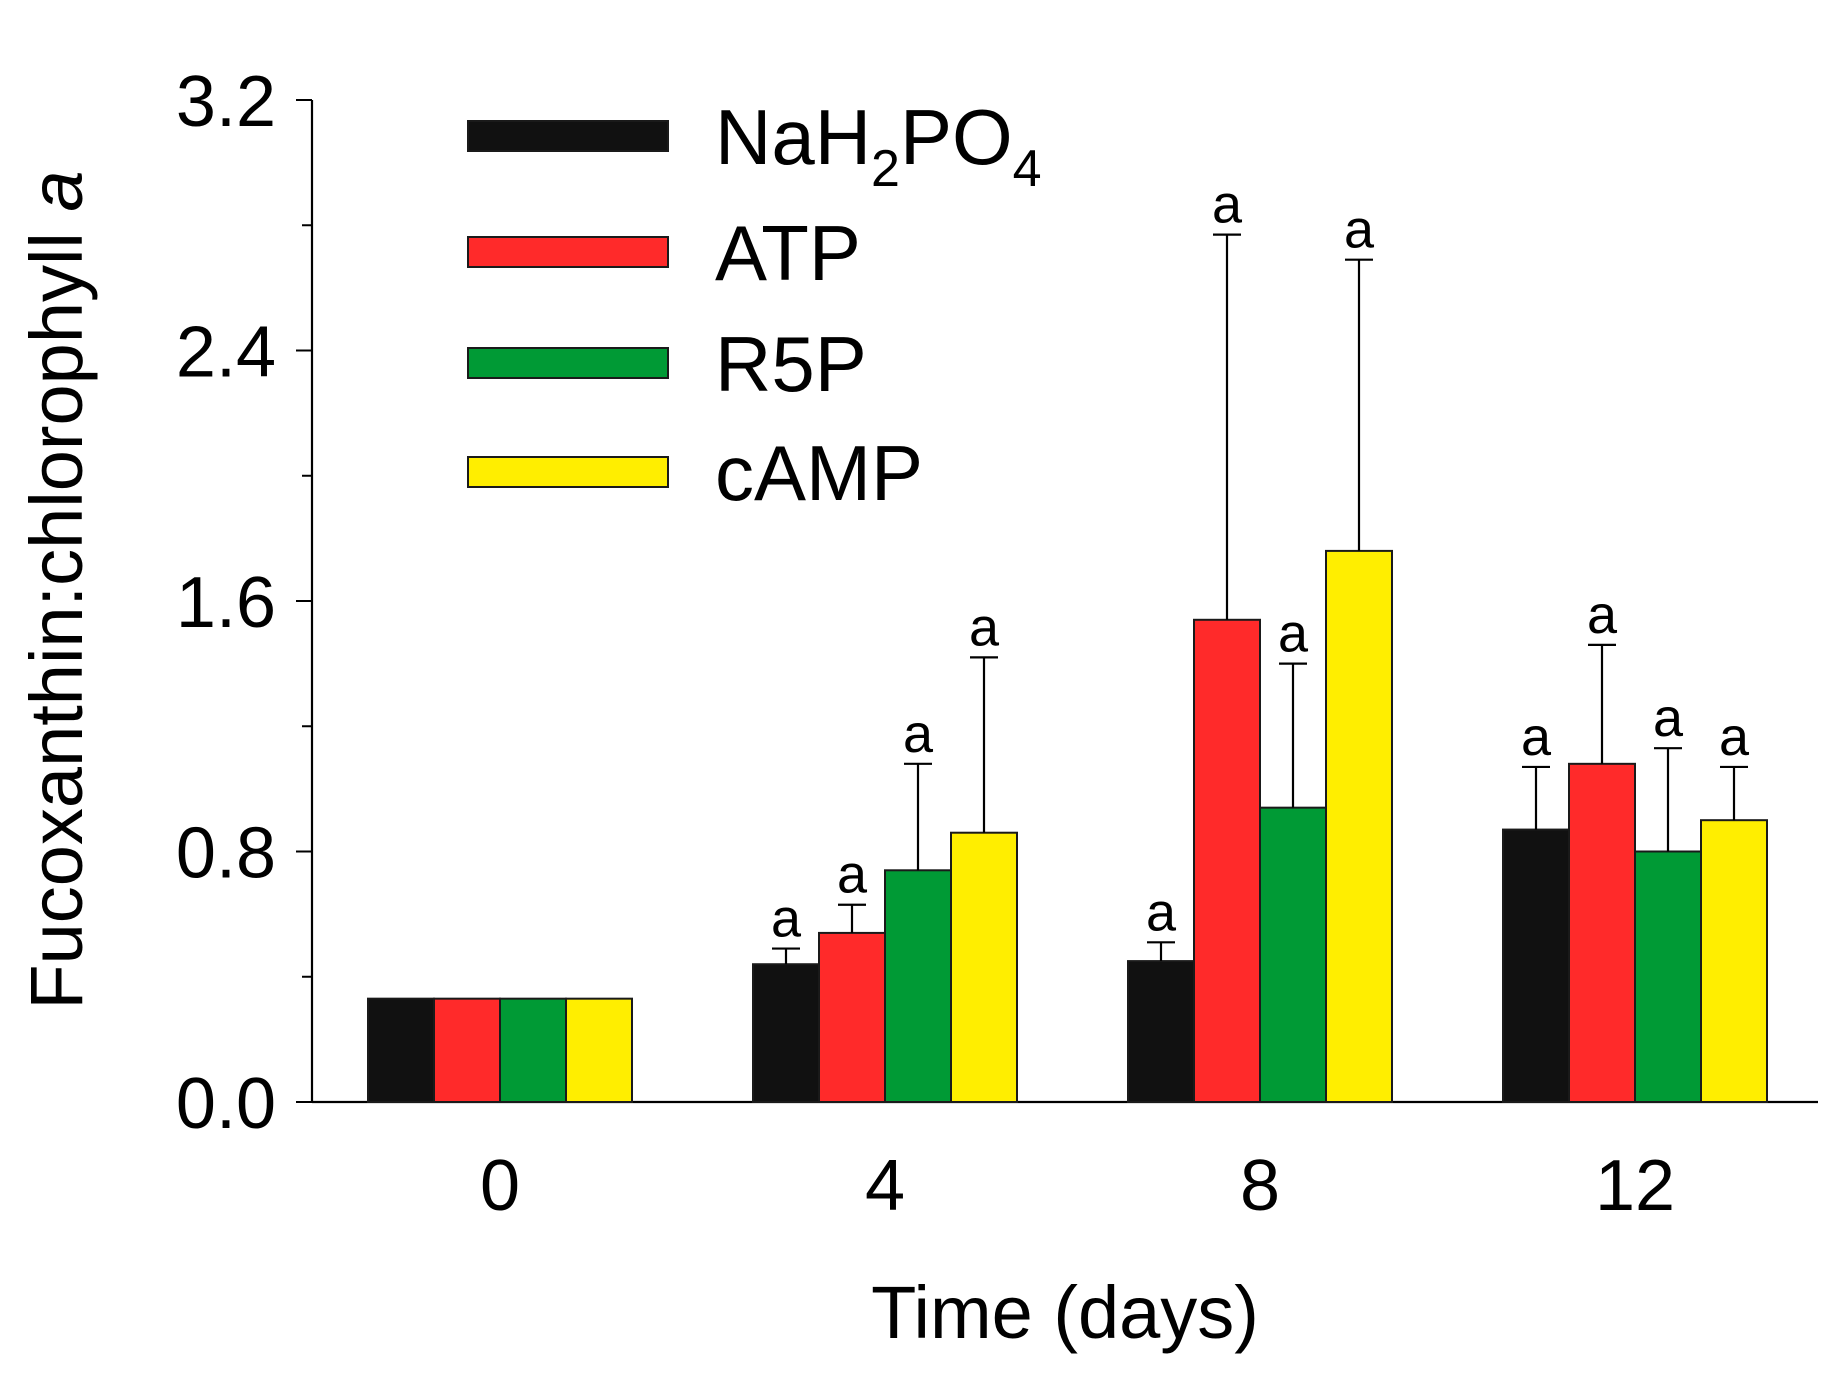  Describe the element at coordinates (885, 1186) in the screenshot. I see `x-tick-label: 4` at that location.